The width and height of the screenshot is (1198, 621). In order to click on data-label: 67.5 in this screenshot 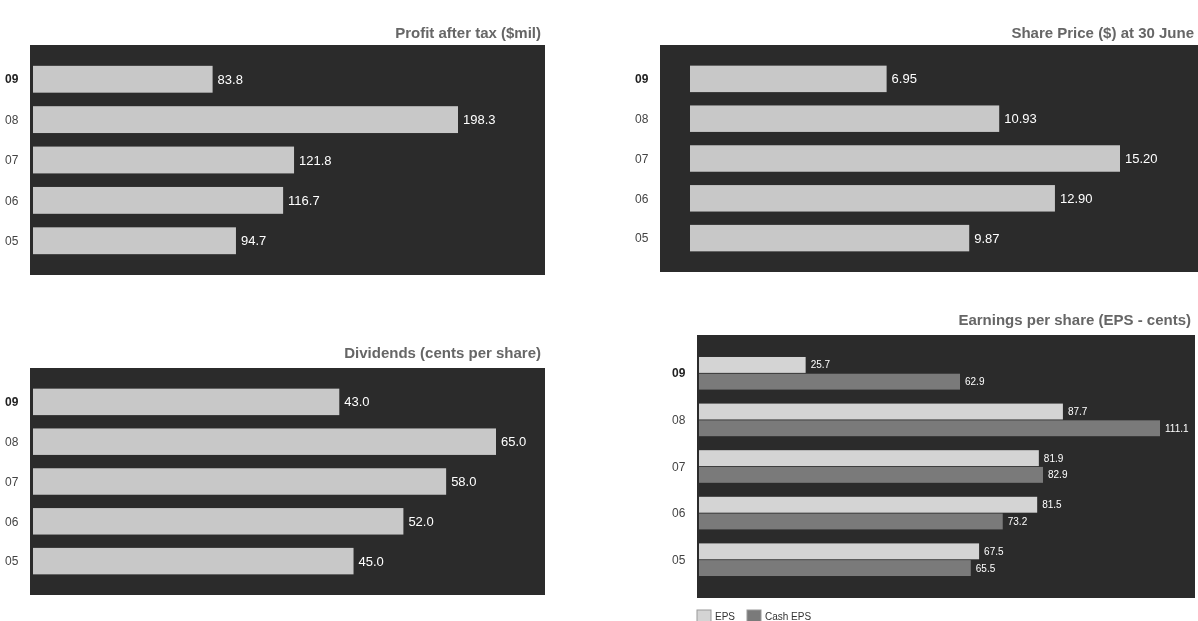, I will do `click(994, 551)`.